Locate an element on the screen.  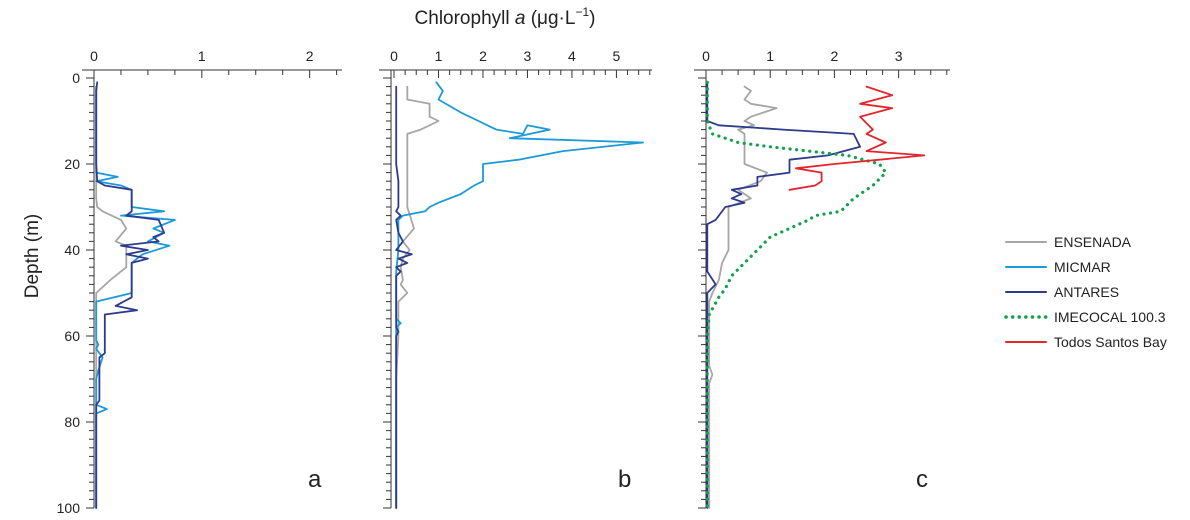
legend-entry: Todos Santos Bay is located at coordinates (1086, 342).